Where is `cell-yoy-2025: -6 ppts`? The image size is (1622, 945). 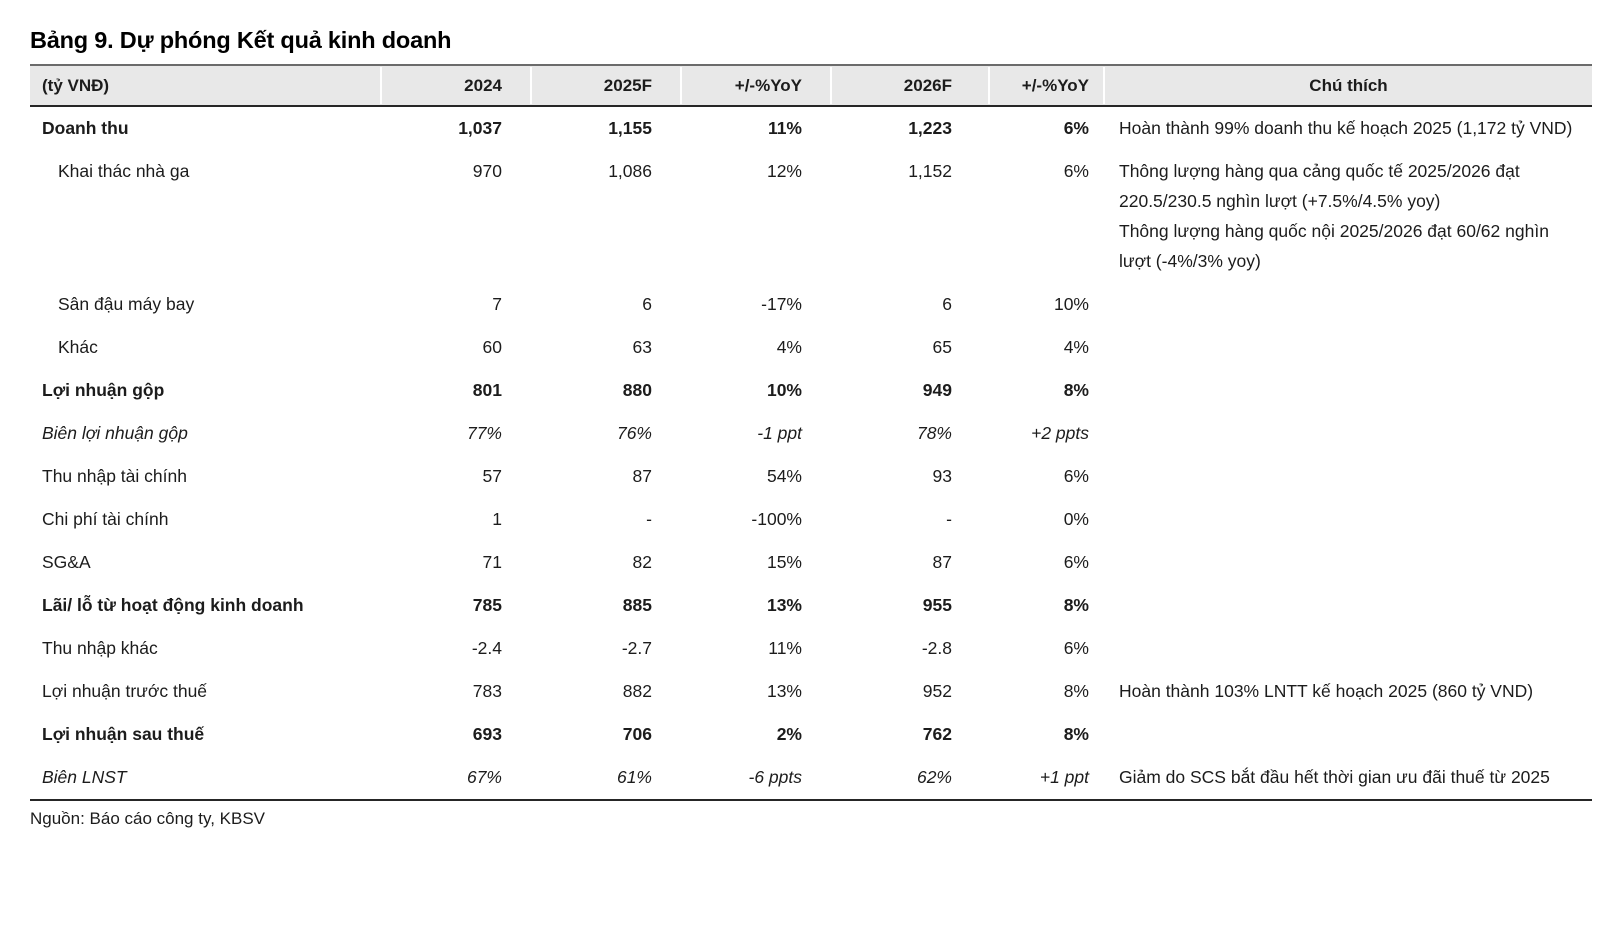
cell-yoy-2025: -6 ppts is located at coordinates (775, 777).